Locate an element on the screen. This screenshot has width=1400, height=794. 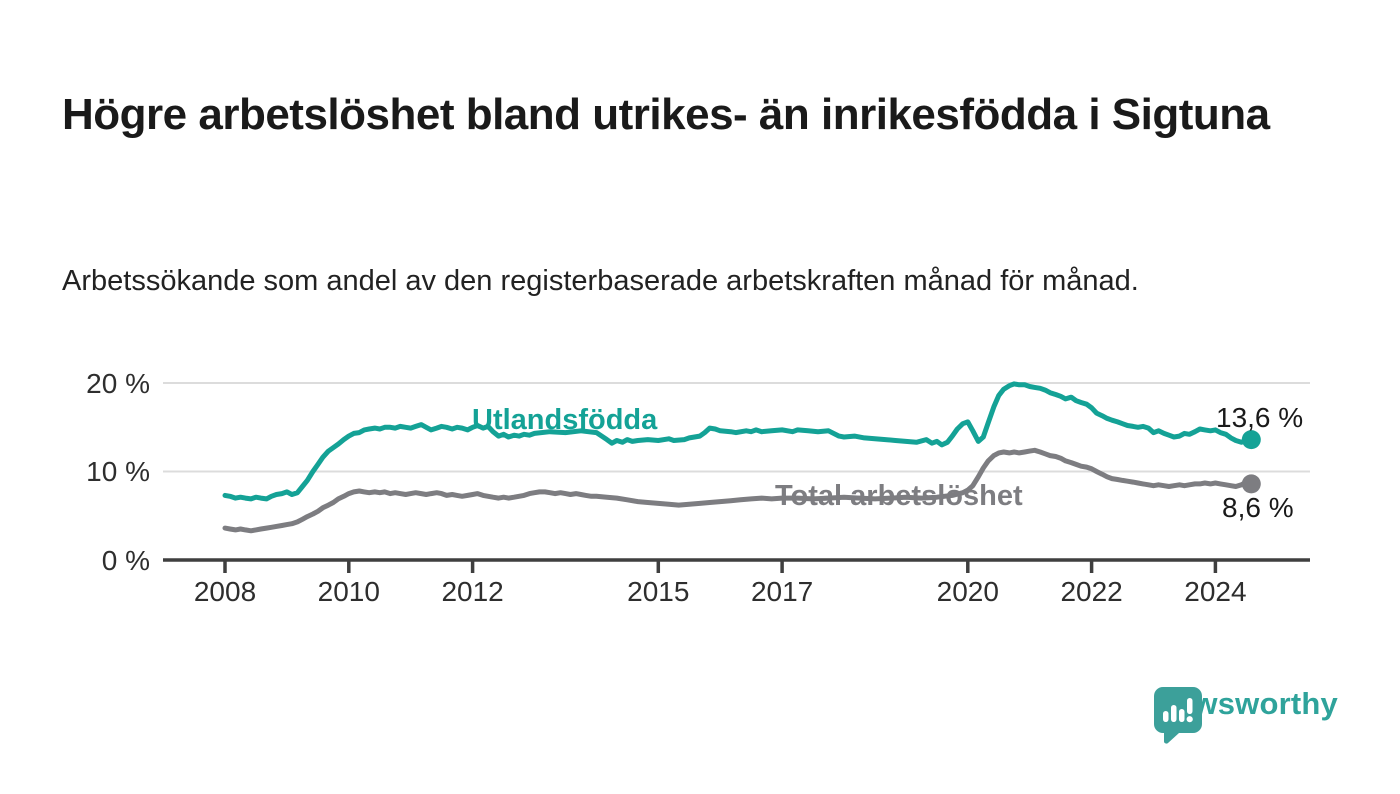
series-label-total-arbetsloshet: Total arbetslöshet is located at coordinates (899, 496).